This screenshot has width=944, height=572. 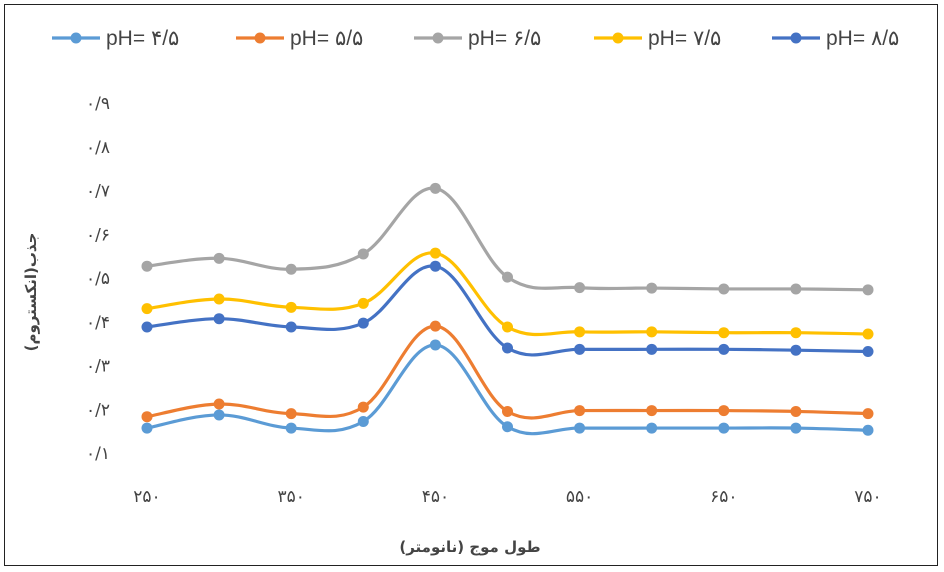 I want to click on x-tick-label: ۳۵۰, so click(x=290, y=497).